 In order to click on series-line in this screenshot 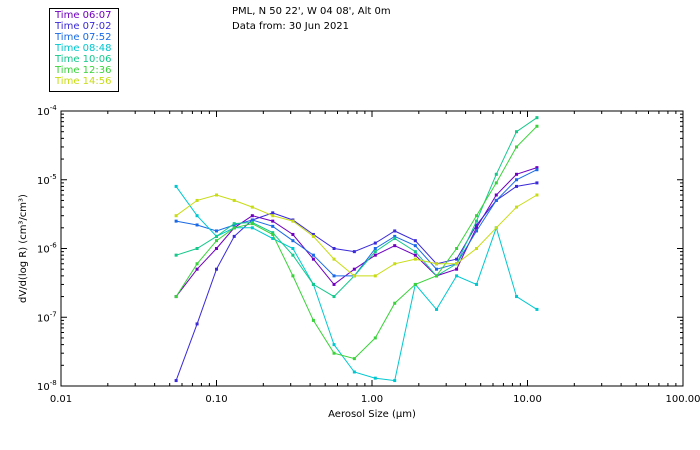, I will do `click(356, 232)`.